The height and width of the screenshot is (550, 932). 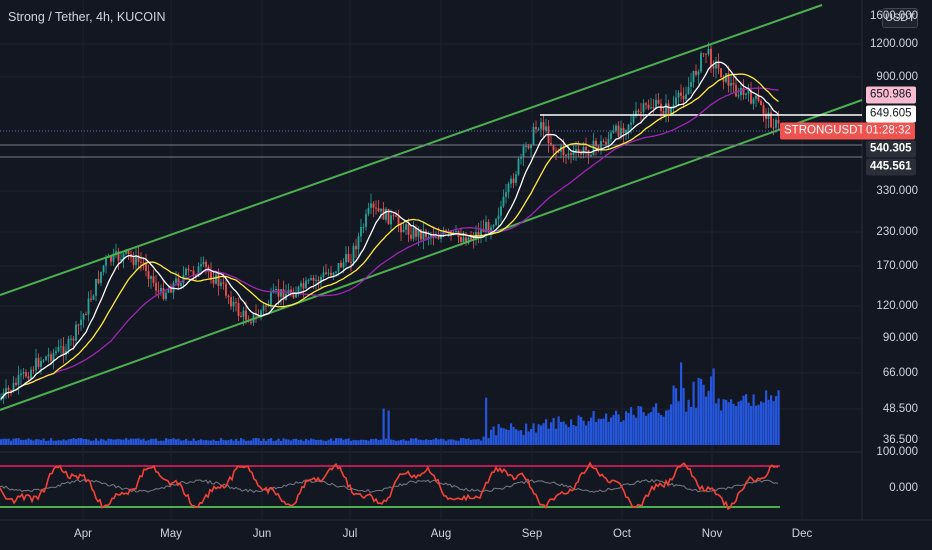 What do you see at coordinates (900, 18) in the screenshot?
I see `currency-button: USDT` at bounding box center [900, 18].